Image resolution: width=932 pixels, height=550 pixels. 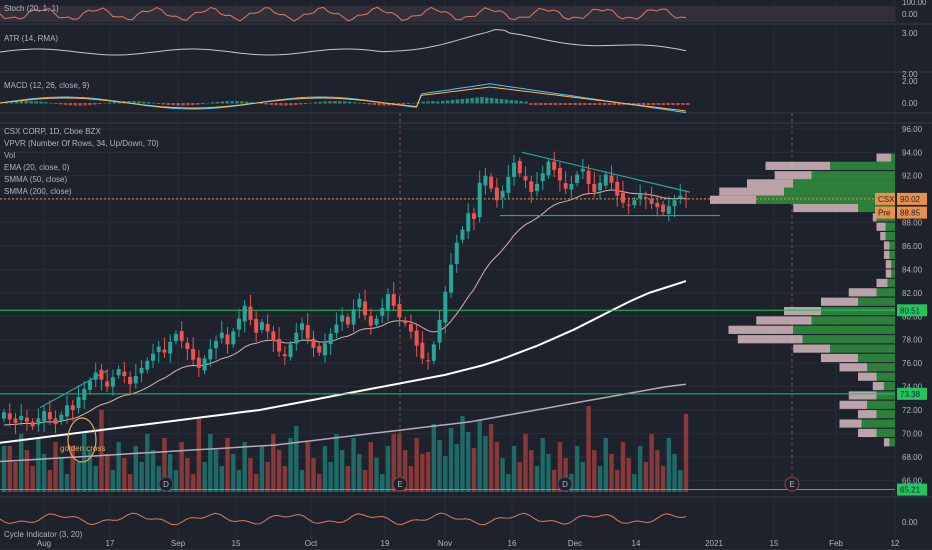 I want to click on price-tag-label: 80.51, so click(x=910, y=310).